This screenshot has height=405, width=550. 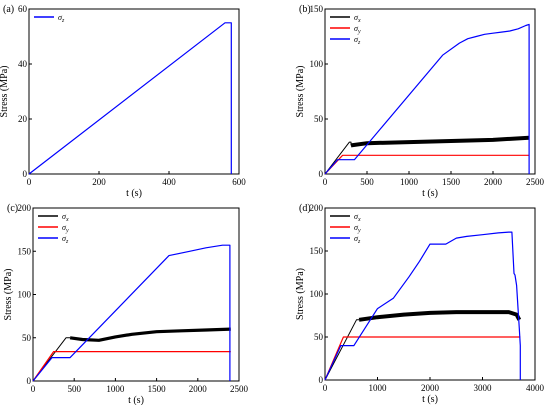 I want to click on panel-label: (c), so click(x=12, y=208).